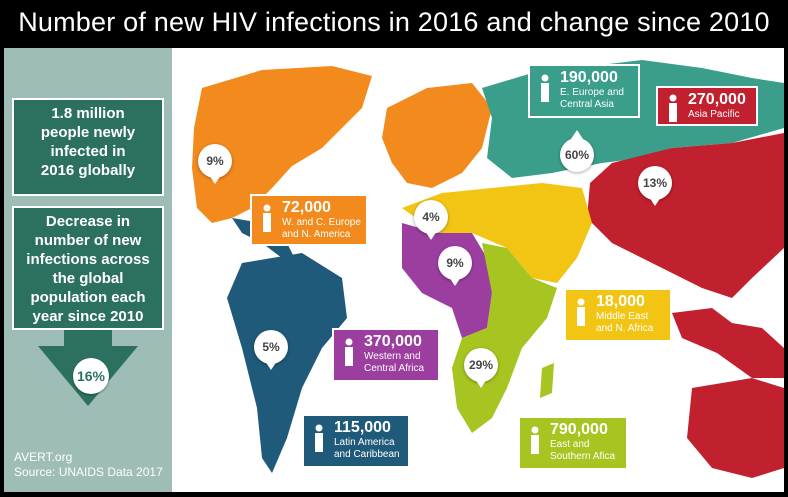 The image size is (788, 497). What do you see at coordinates (306, 207) in the screenshot?
I see `wcena-count: 72,000` at bounding box center [306, 207].